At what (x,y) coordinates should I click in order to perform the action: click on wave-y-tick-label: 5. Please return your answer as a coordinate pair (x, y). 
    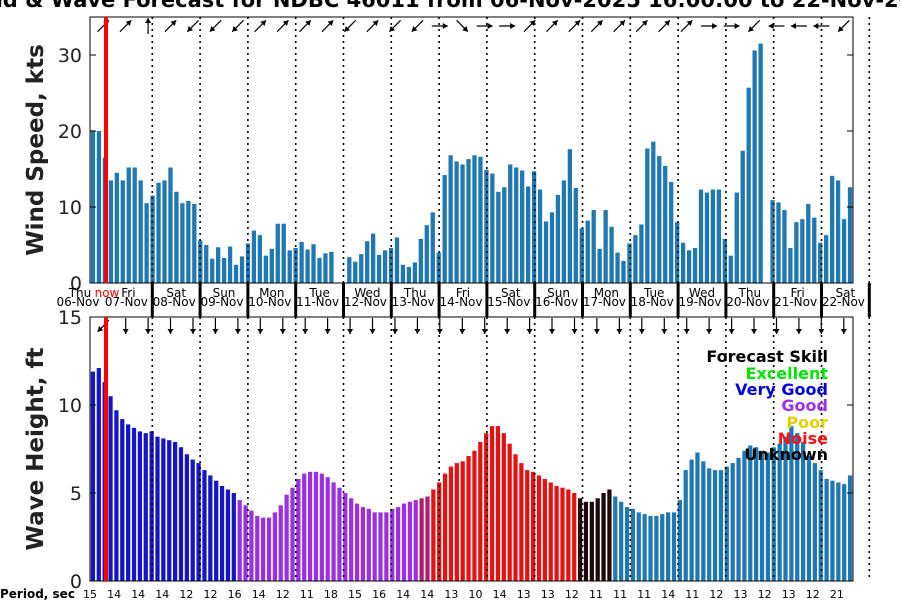
    Looking at the image, I should click on (76, 494).